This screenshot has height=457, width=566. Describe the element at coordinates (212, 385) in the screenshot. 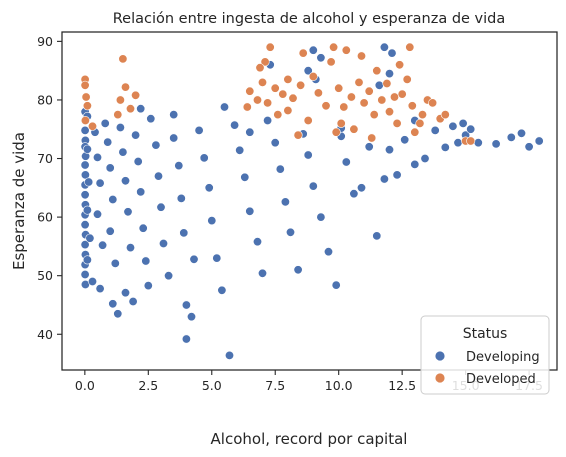

I see `x-tick-label: 5.0` at that location.